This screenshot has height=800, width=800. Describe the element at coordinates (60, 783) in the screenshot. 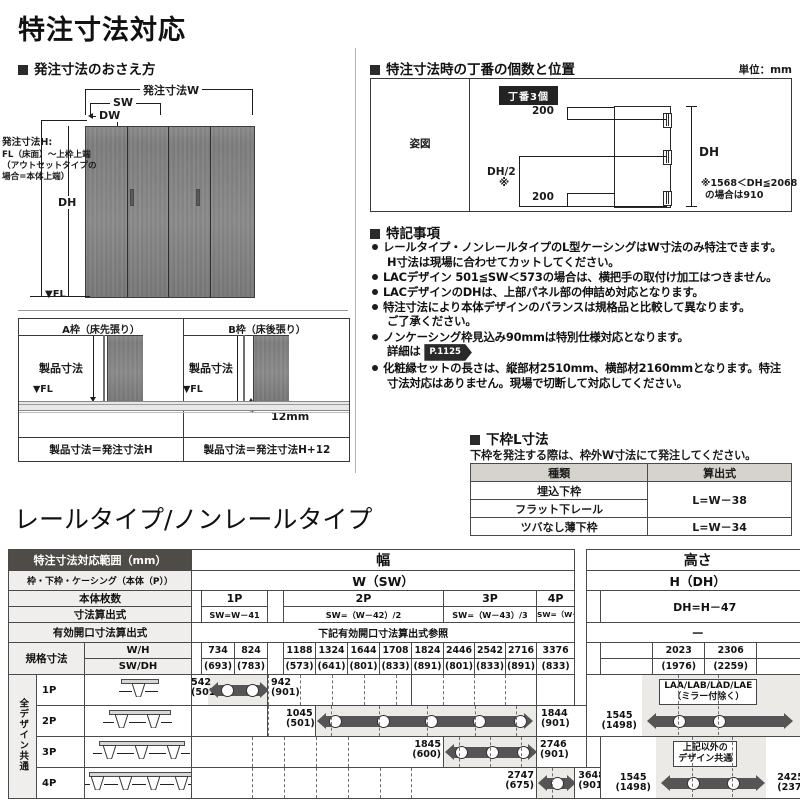

I see `cell-p-label-4p: 4P` at that location.